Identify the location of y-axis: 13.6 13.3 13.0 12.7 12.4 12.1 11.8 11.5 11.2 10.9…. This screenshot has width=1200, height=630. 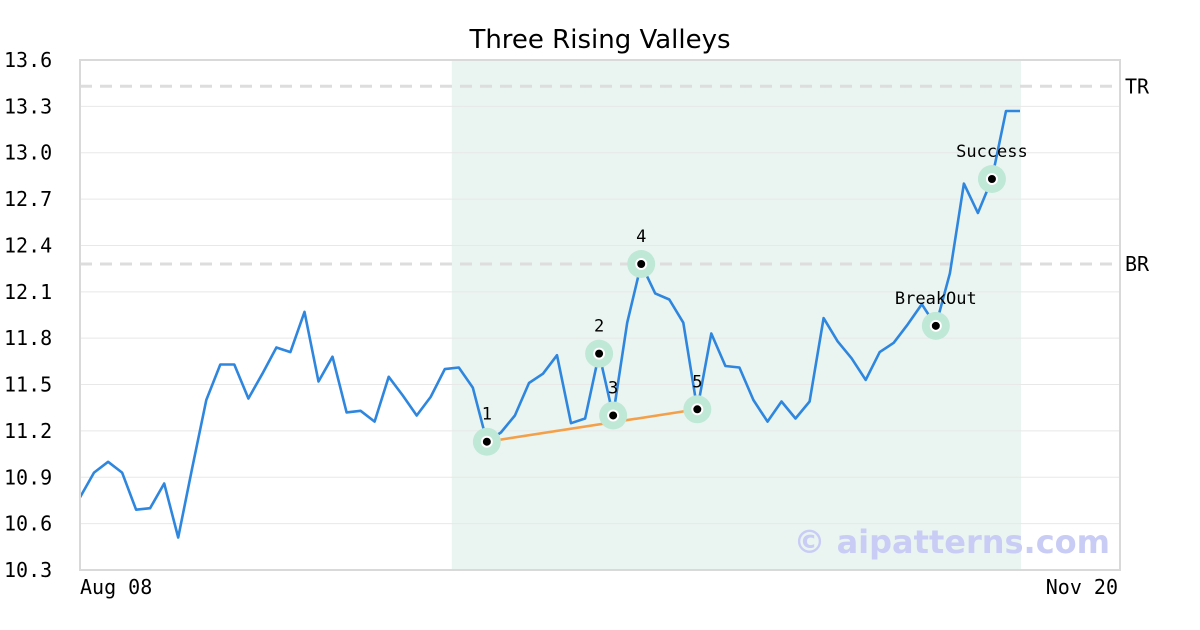
(28, 315).